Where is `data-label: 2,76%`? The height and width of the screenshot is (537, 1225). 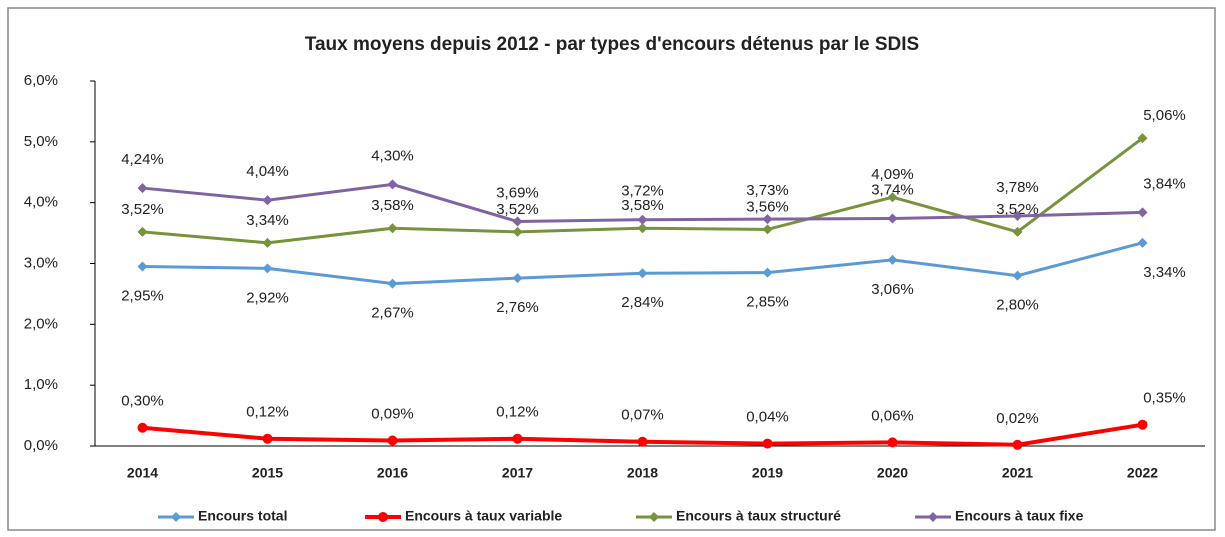
data-label: 2,76% is located at coordinates (517, 307).